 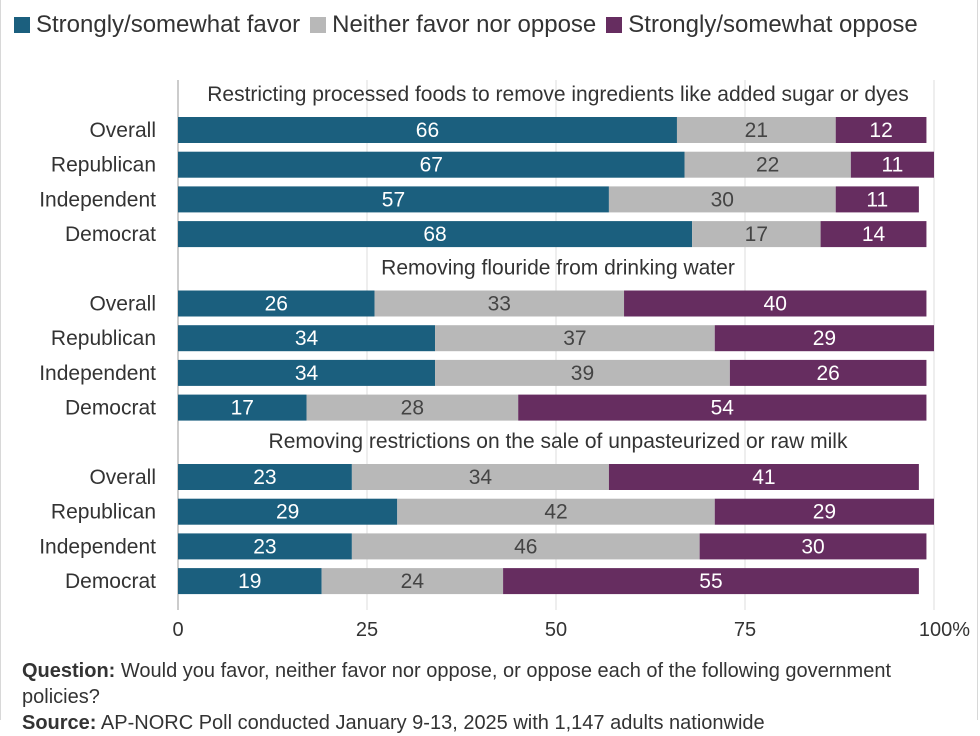 I want to click on data-label: 40, so click(x=775, y=304).